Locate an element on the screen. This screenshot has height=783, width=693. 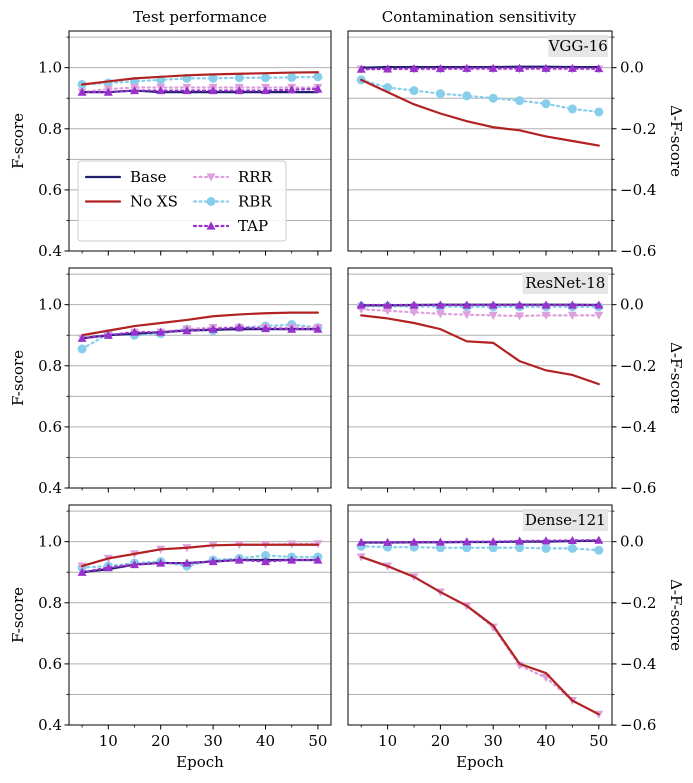
x-tick-label: 20 is located at coordinates (160, 741).